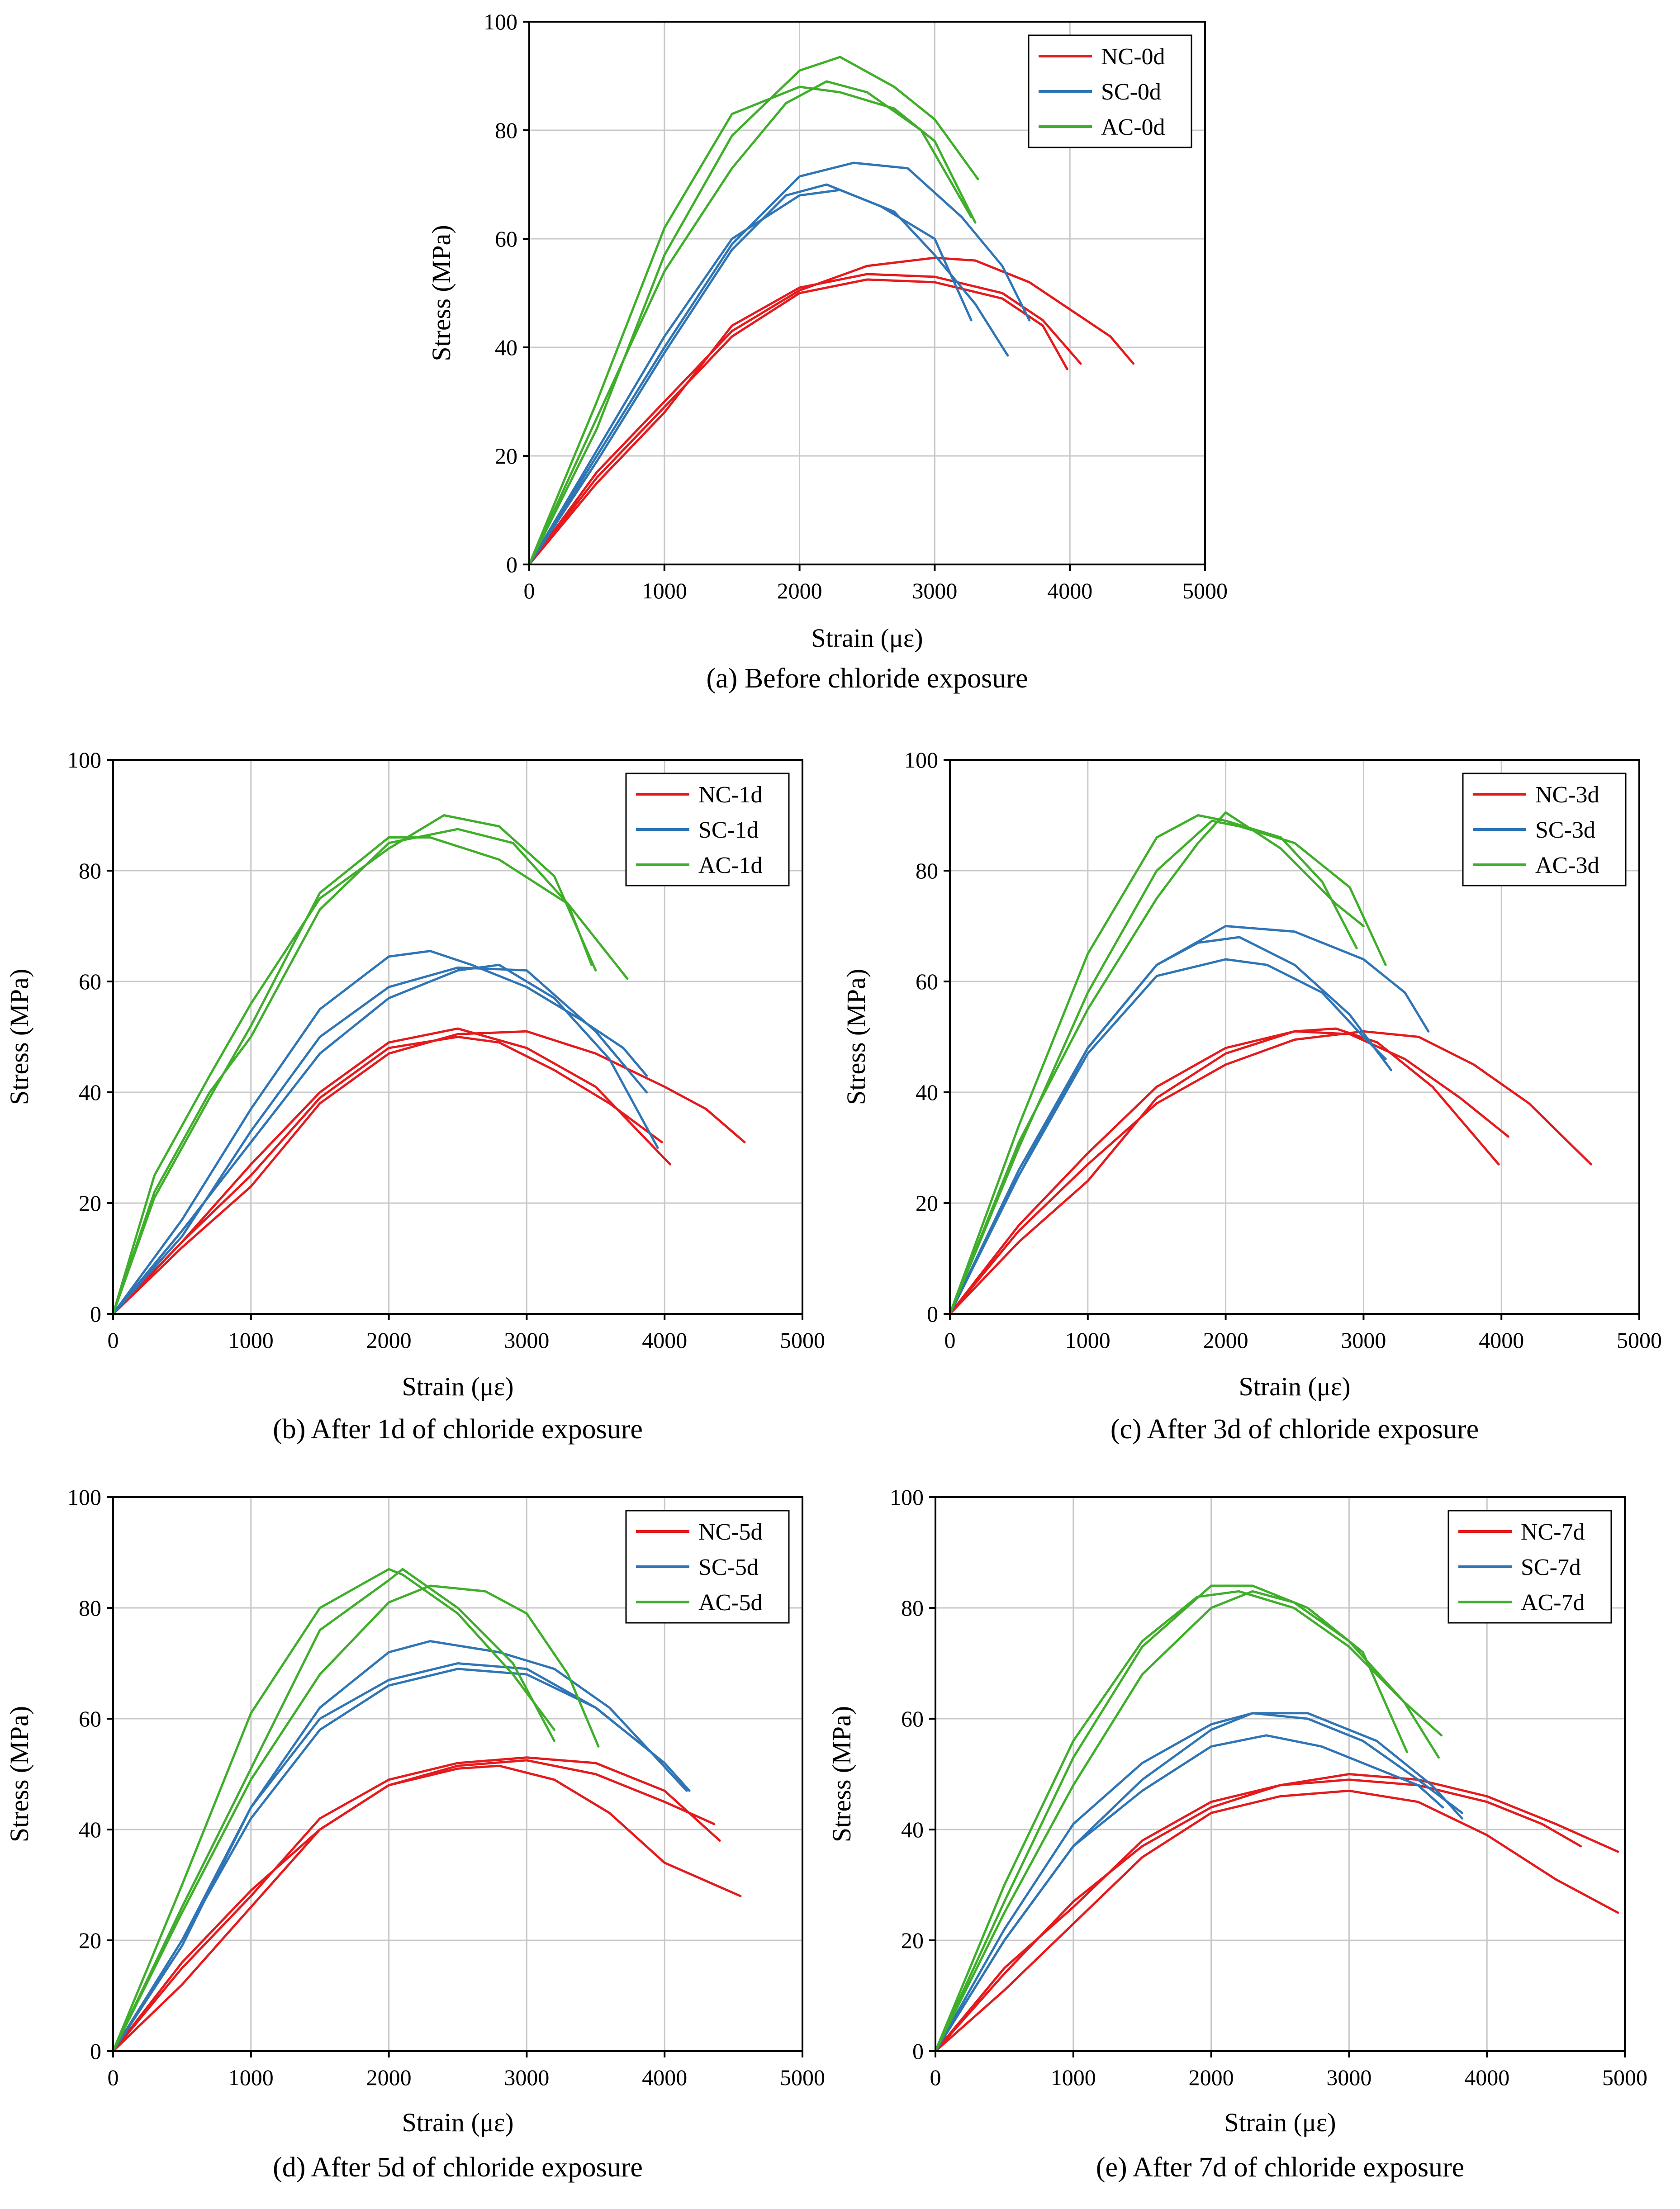 This screenshot has width=1680, height=2209. Describe the element at coordinates (1133, 127) in the screenshot. I see `legend-label-ac: AC-0d` at that location.